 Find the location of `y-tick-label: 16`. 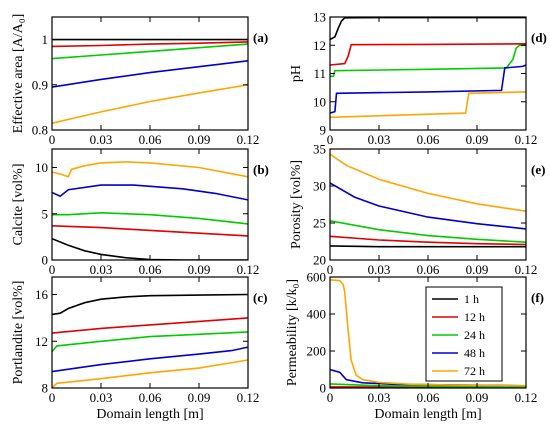

y-tick-label: 16 is located at coordinates (42, 294).